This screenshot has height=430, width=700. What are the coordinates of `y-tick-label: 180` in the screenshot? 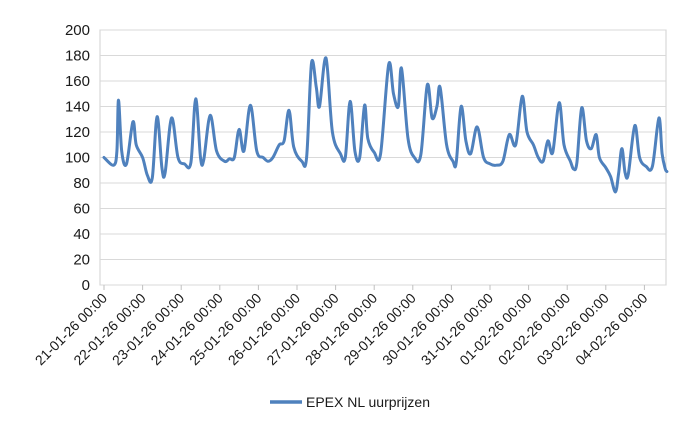 It's located at (77, 56).